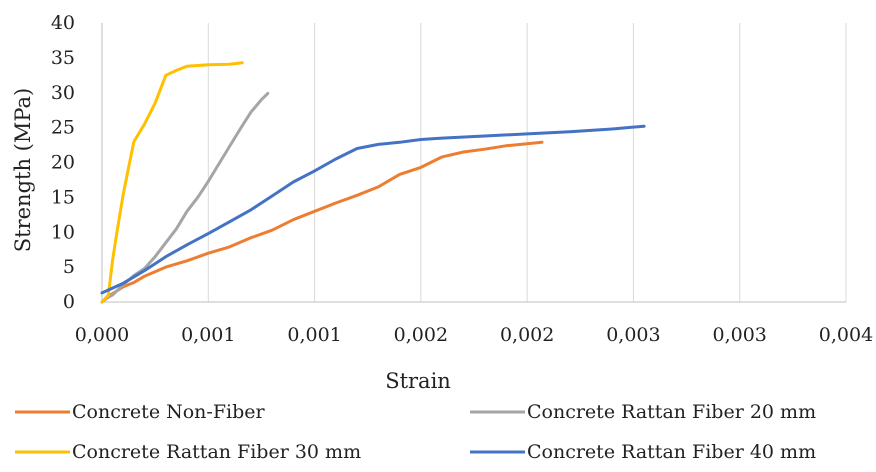 Image resolution: width=876 pixels, height=472 pixels. What do you see at coordinates (63, 232) in the screenshot?
I see `y-tick-label: 10` at bounding box center [63, 232].